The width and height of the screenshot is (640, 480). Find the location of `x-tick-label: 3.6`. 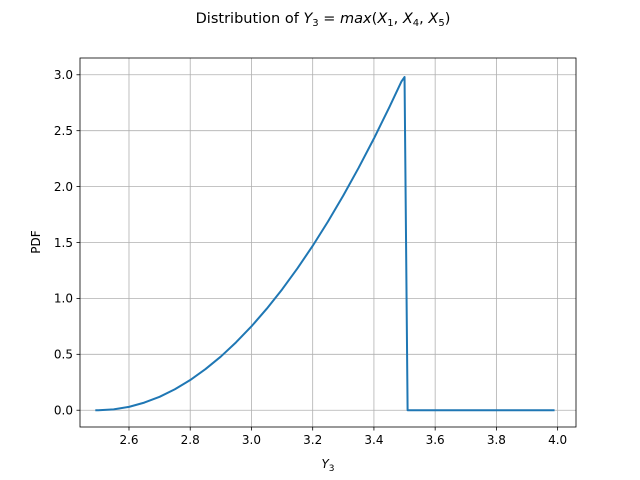

x-tick-label: 3.6 is located at coordinates (435, 440).